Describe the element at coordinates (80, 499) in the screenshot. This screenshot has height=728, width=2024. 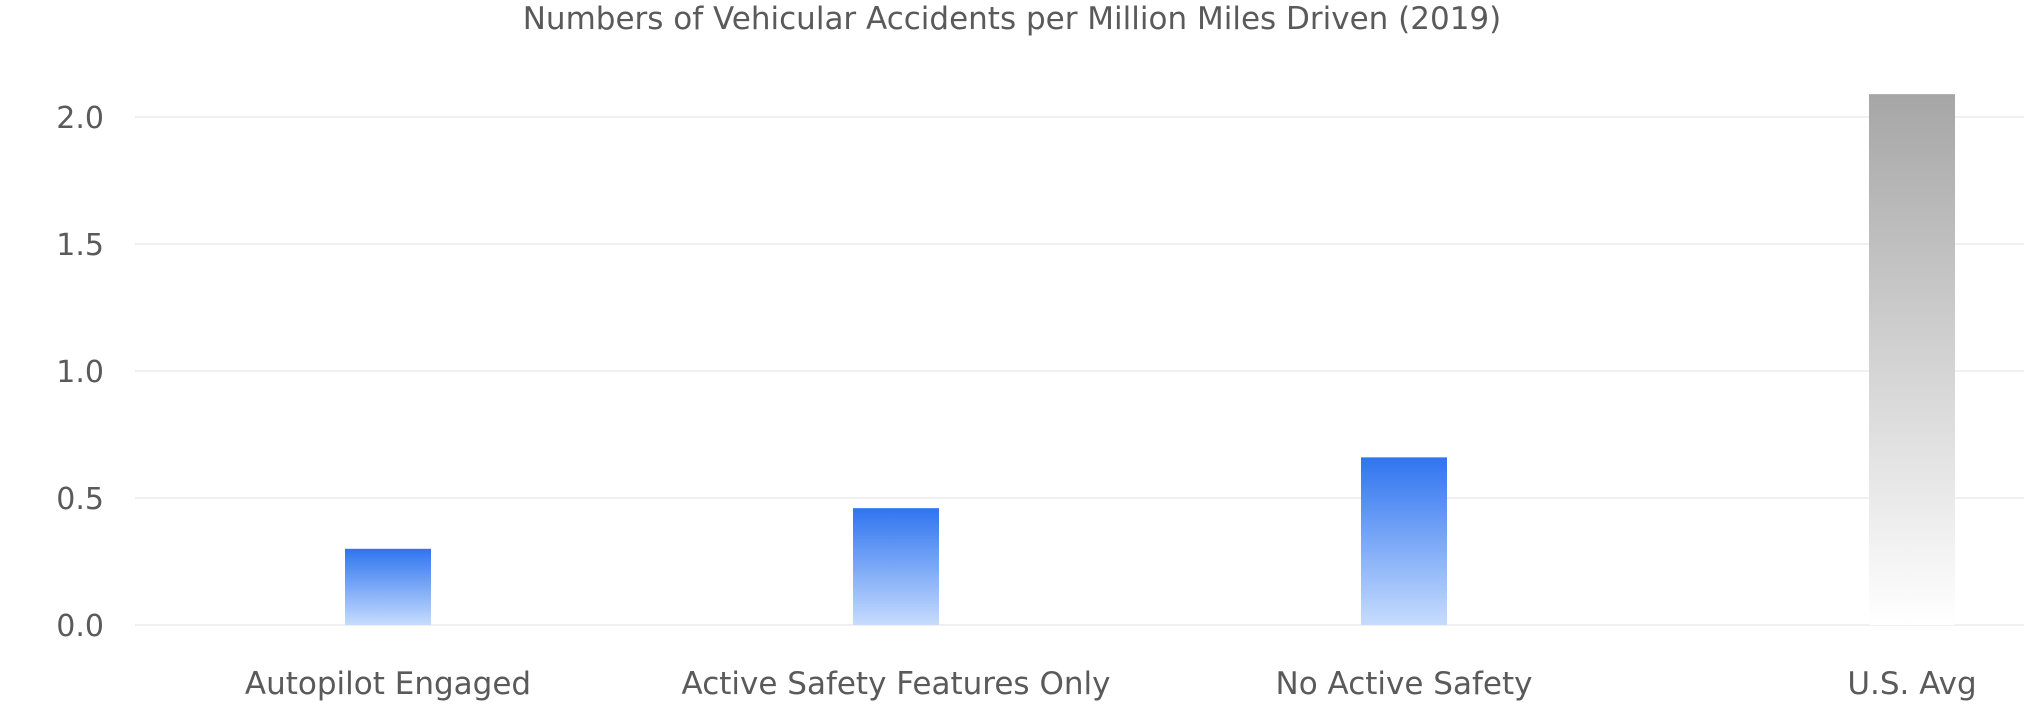
I see `y-tick-label: 0.5` at that location.